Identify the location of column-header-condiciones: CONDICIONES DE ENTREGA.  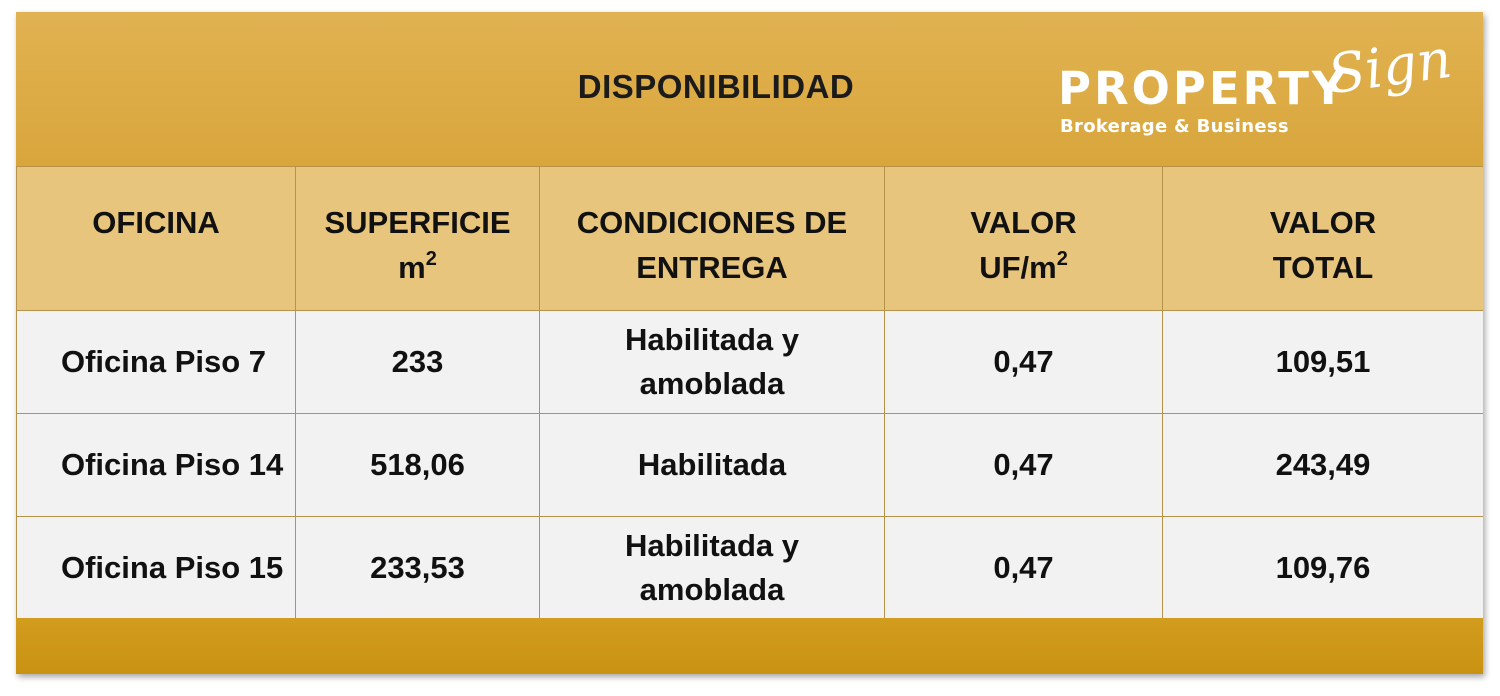
(712, 238).